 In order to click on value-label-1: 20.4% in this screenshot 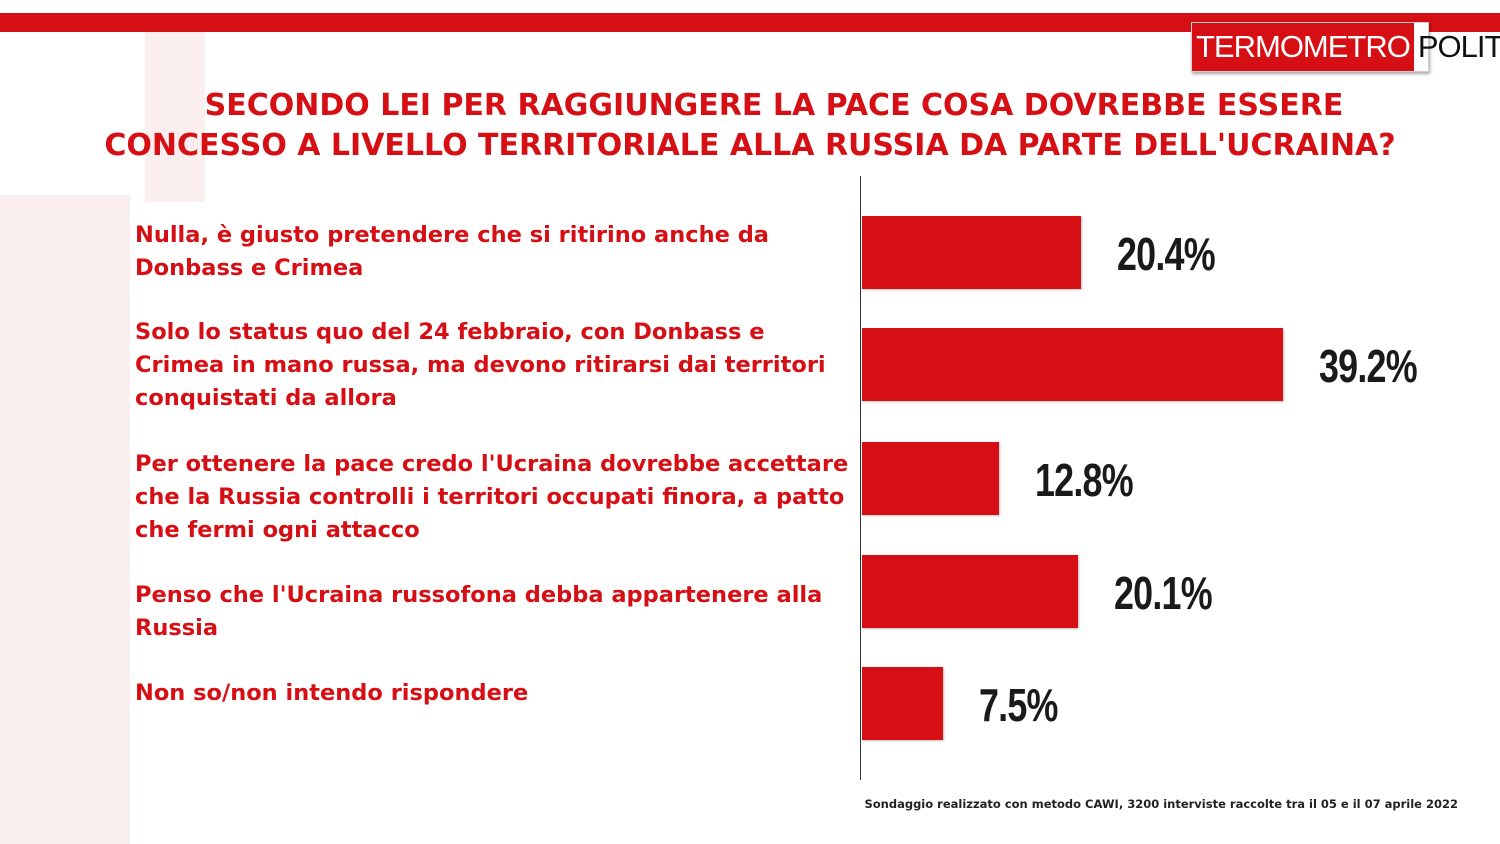, I will do `click(1166, 254)`.